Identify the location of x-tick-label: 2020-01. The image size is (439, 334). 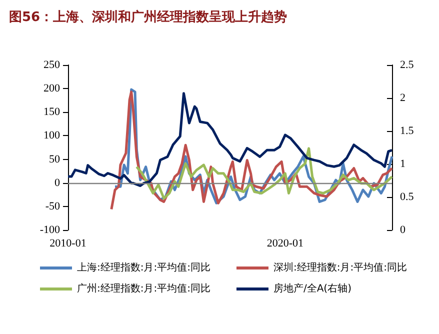
(285, 244).